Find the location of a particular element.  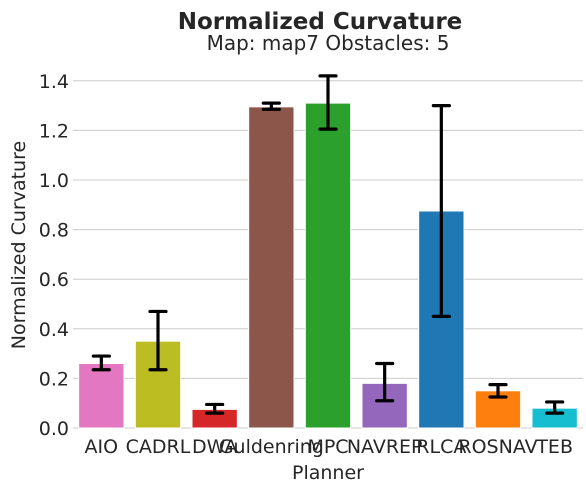

bar-guldenring is located at coordinates (271, 267).